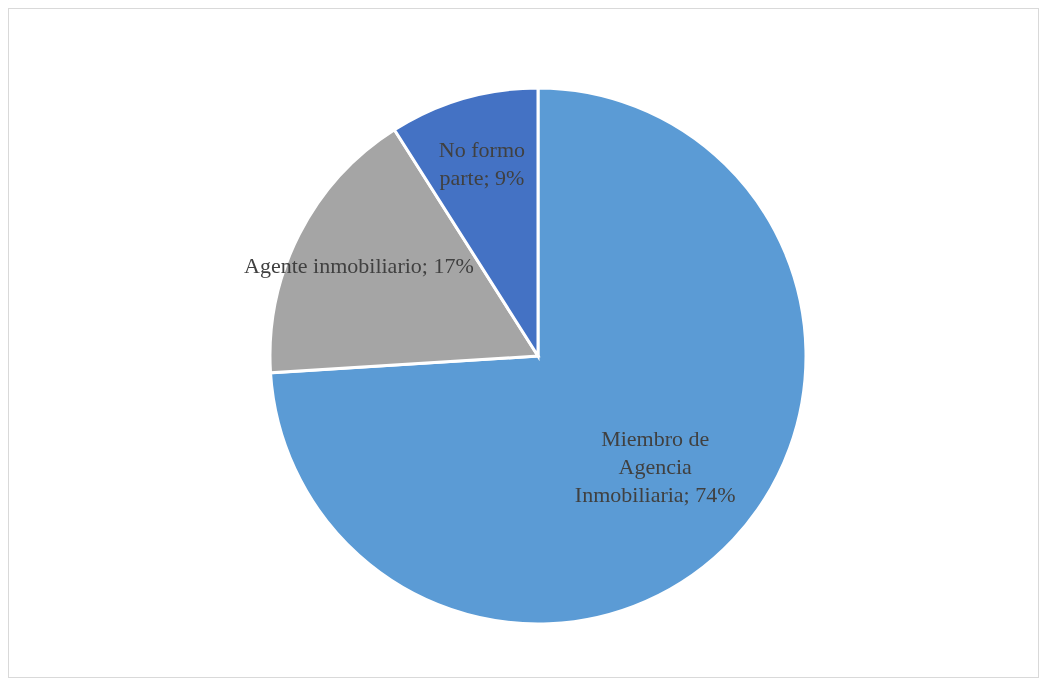  I want to click on slice-label: Miembro de Agencia Inmobiliaria; 74%, so click(655, 466).